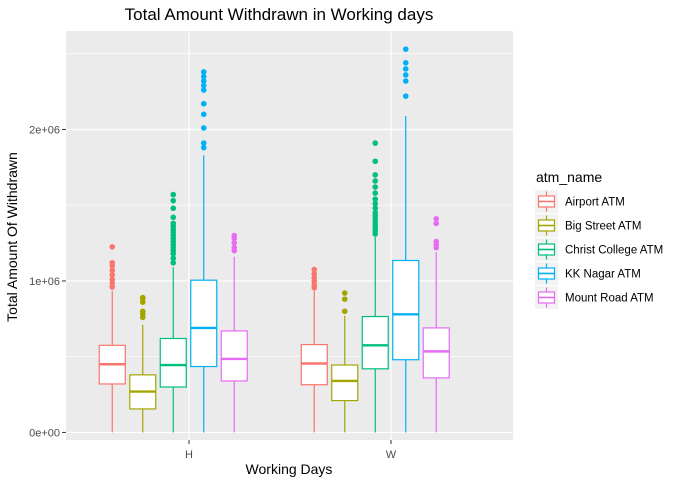  I want to click on box-christ-college-atm-h, so click(173, 312).